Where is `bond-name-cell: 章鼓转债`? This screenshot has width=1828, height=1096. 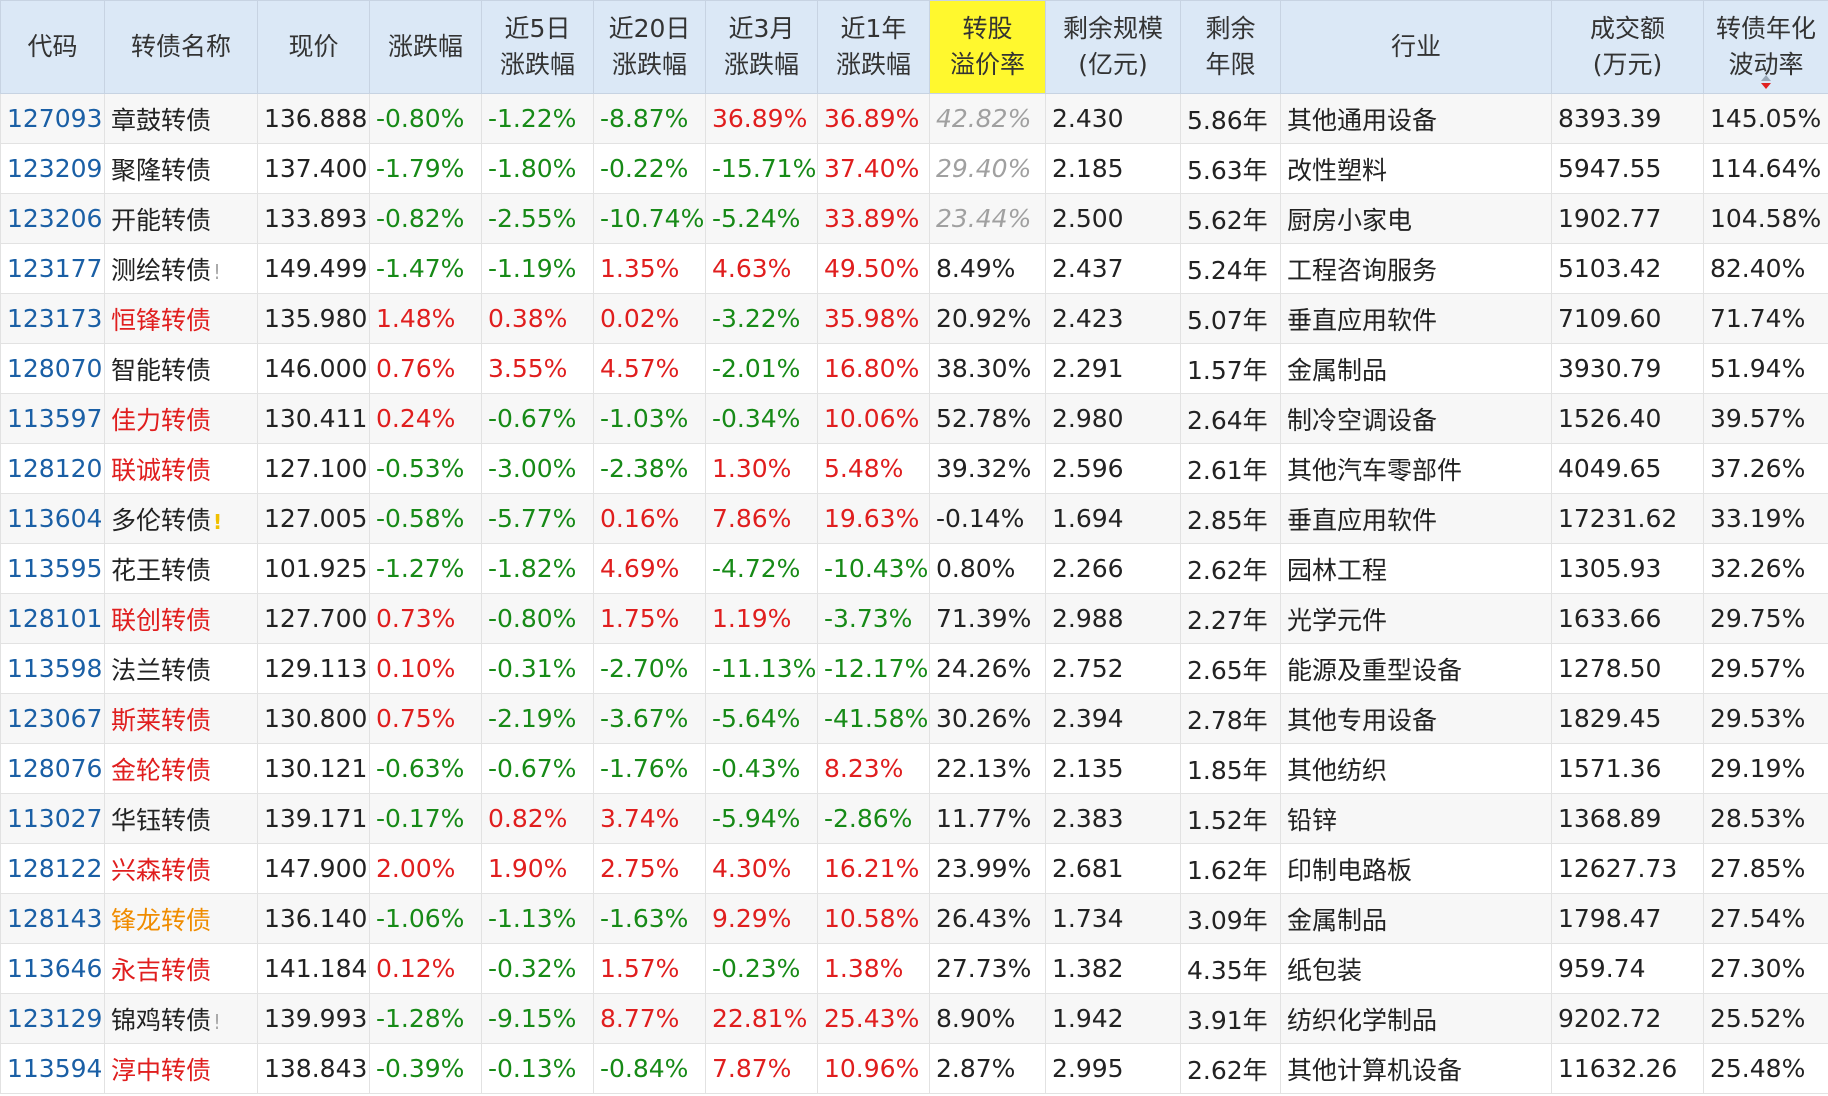 bond-name-cell: 章鼓转债 is located at coordinates (181, 118).